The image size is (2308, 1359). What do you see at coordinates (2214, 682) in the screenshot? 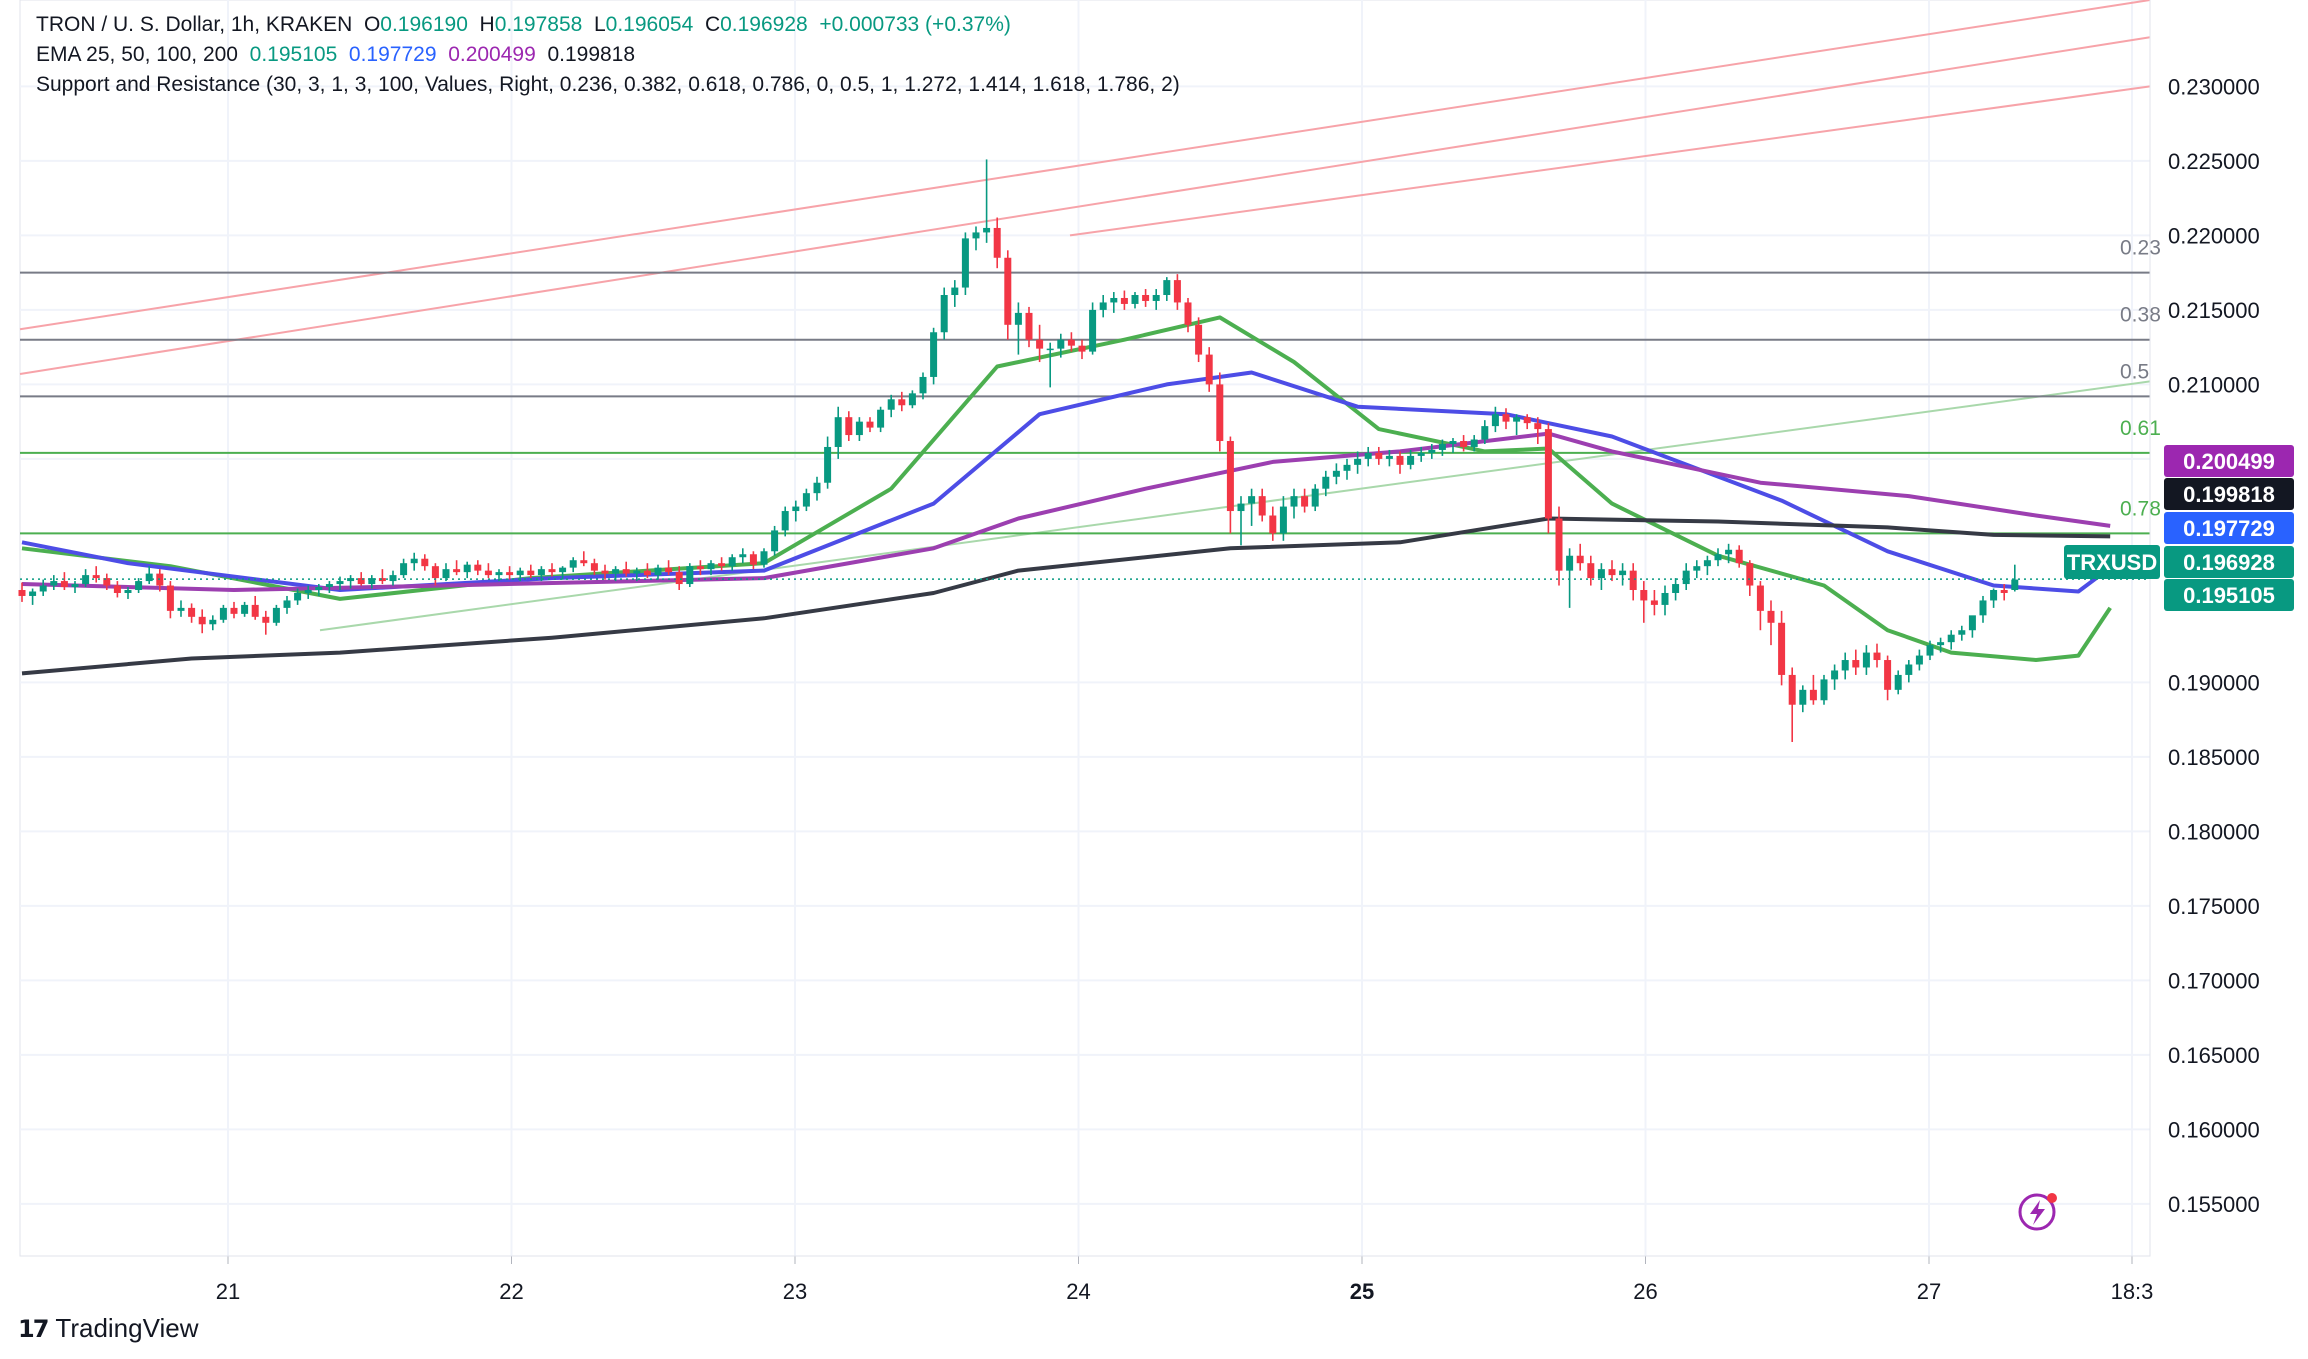
I see `y-tick-label: 0.190000` at bounding box center [2214, 682].